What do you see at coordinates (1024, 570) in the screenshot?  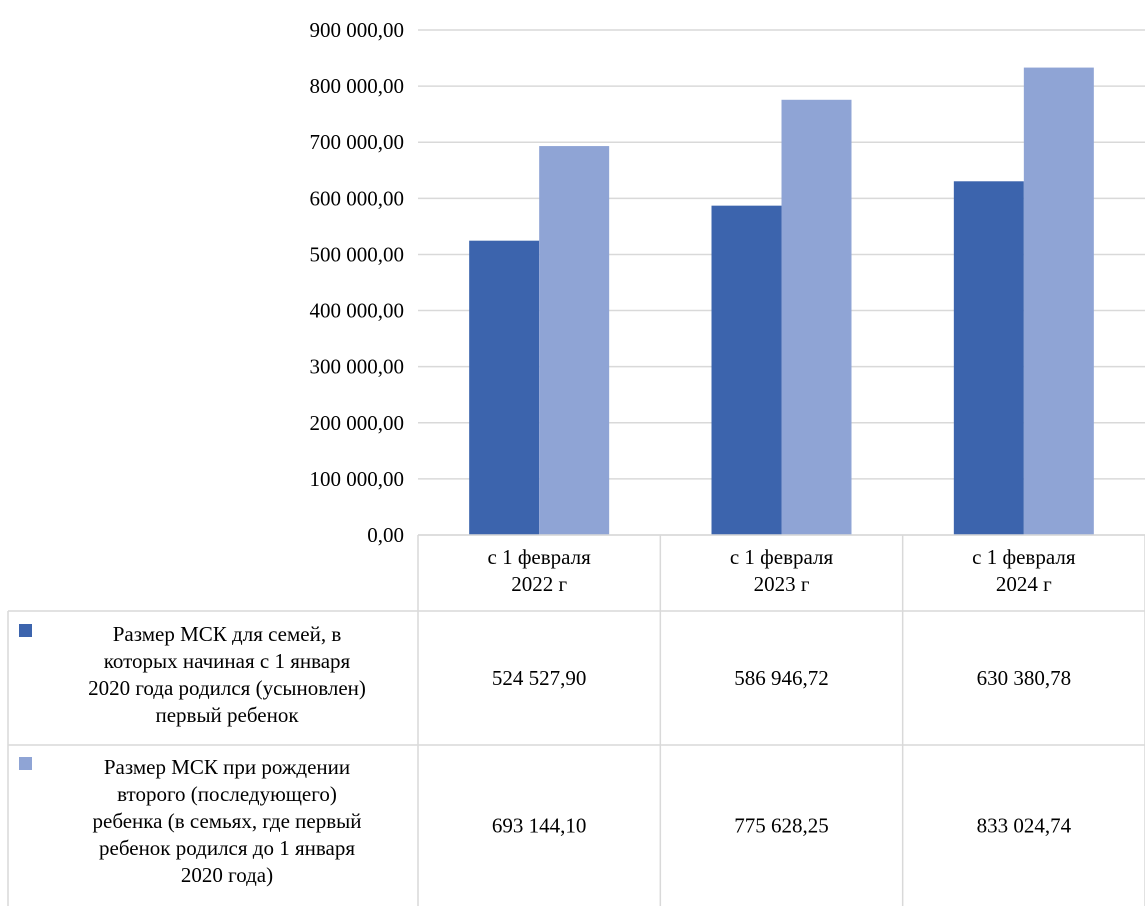 I see `category-label: с 1 февраля 2024 г` at bounding box center [1024, 570].